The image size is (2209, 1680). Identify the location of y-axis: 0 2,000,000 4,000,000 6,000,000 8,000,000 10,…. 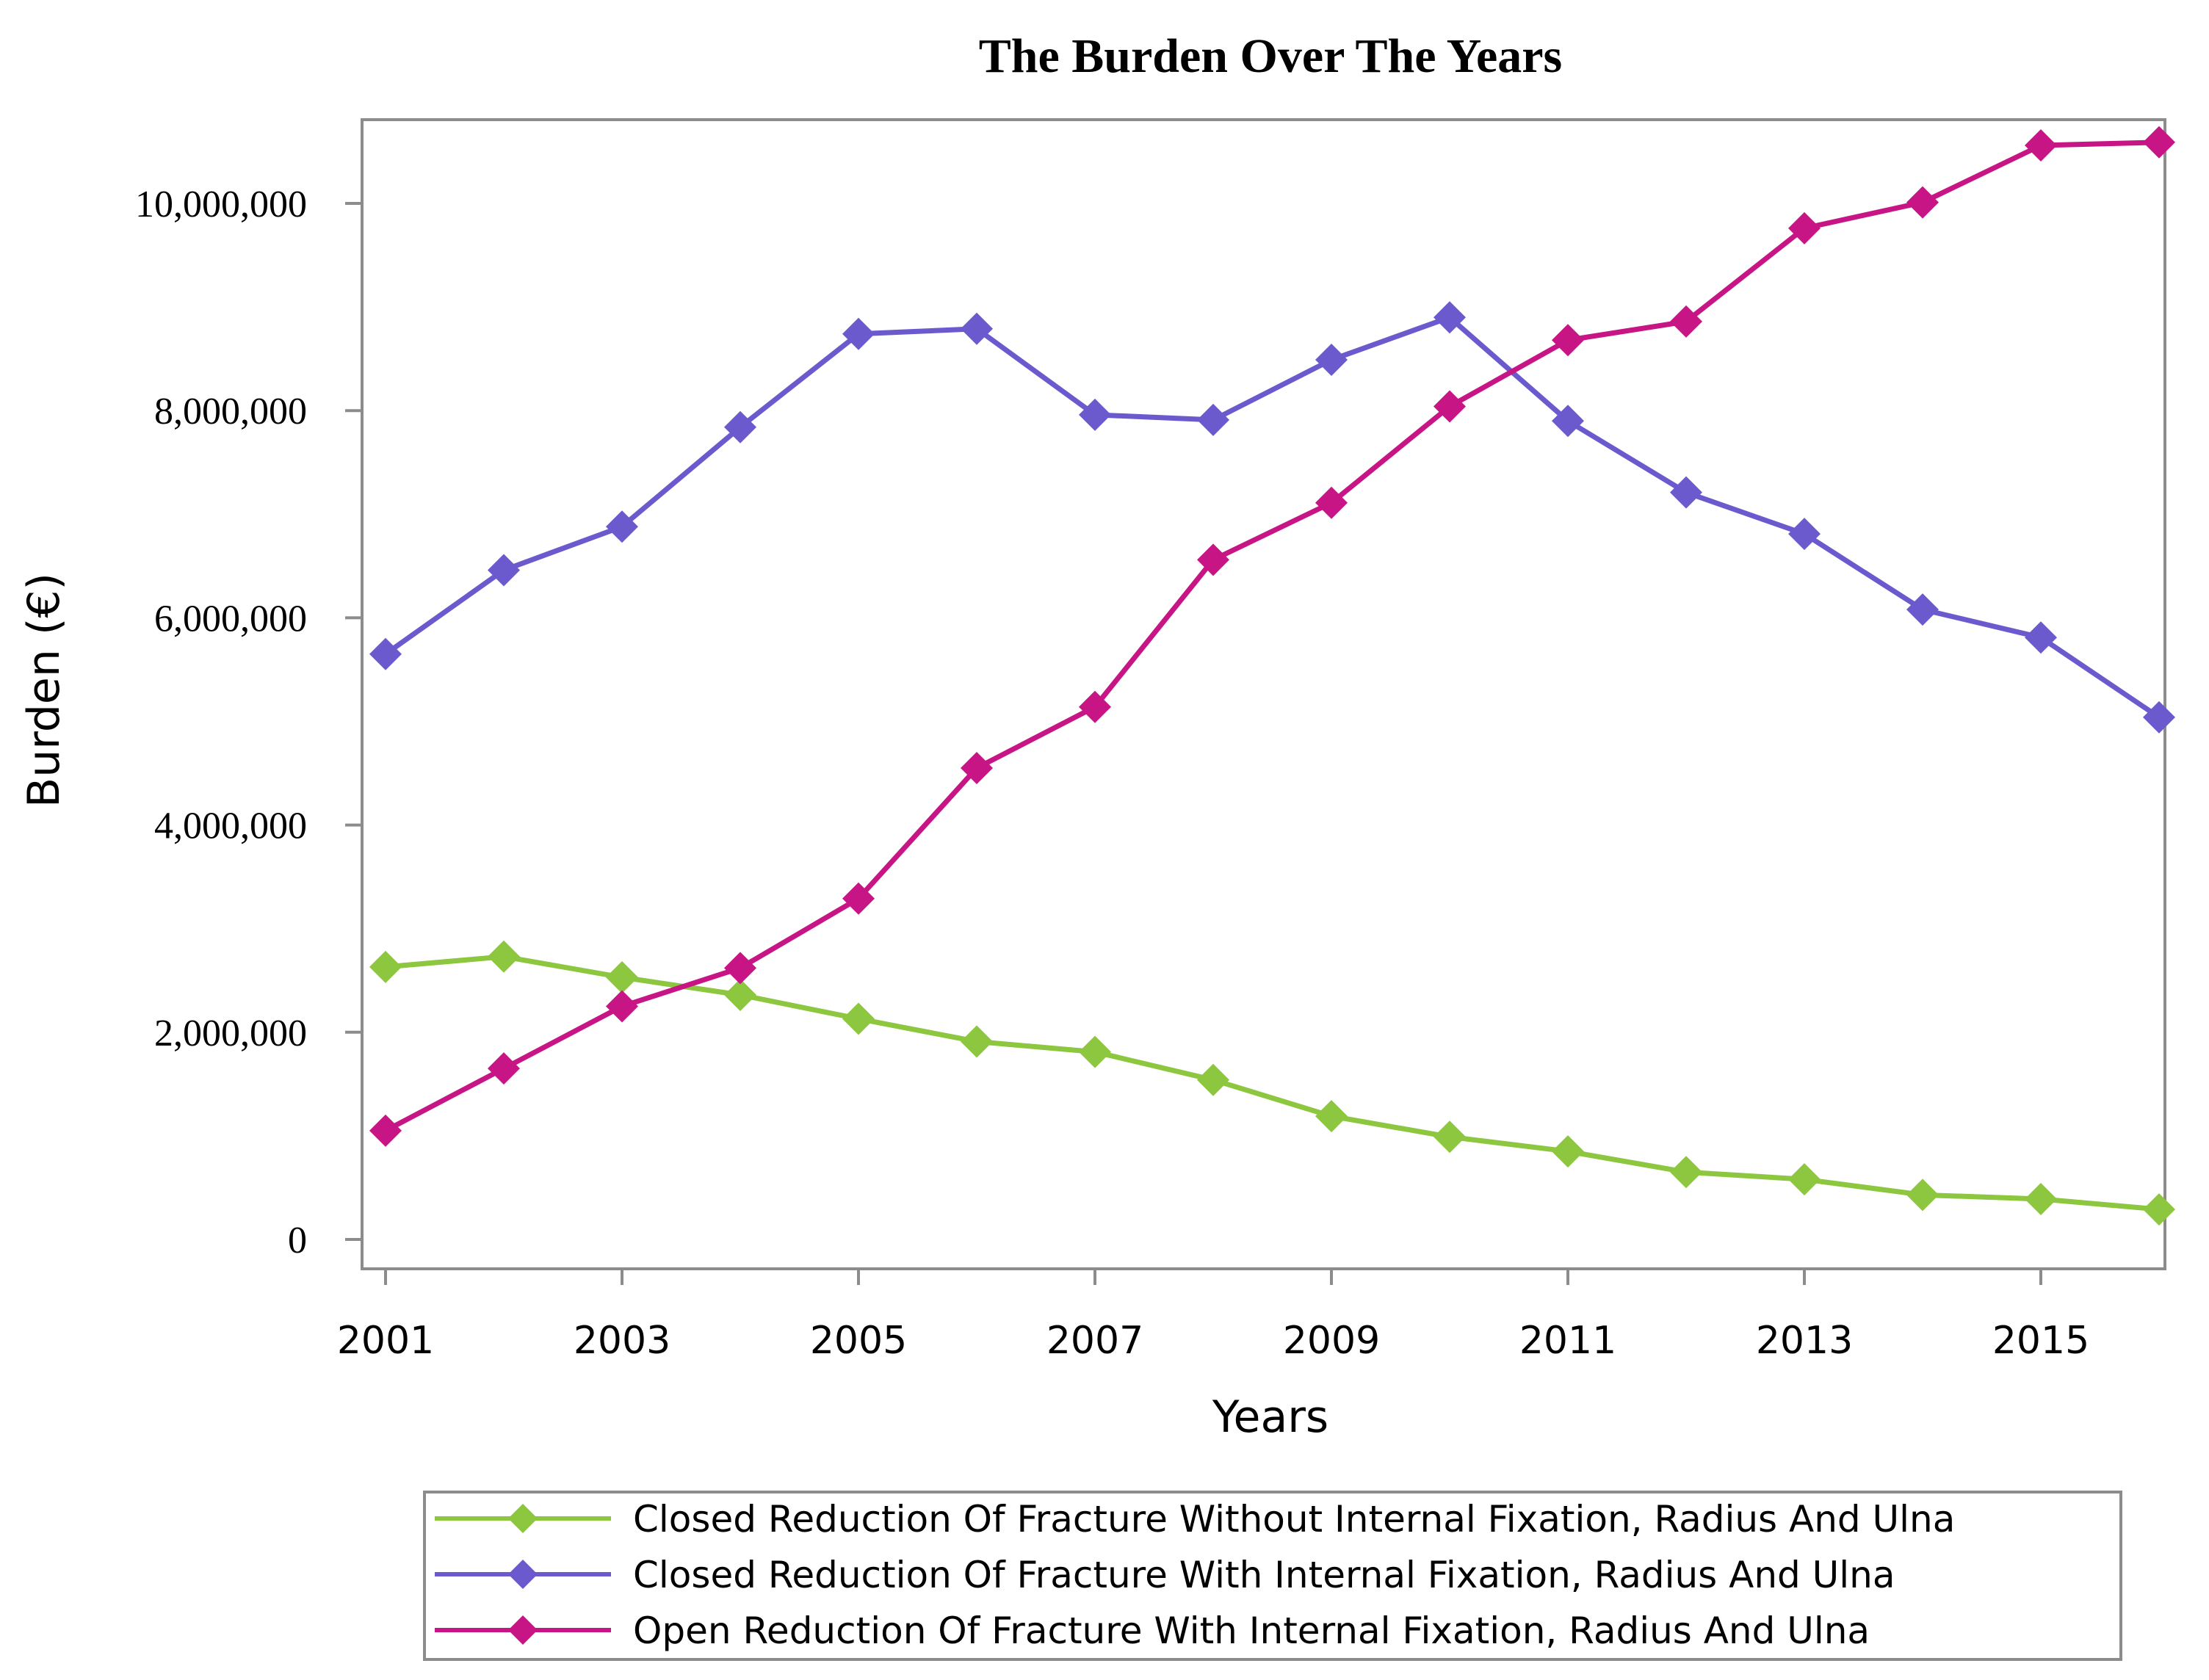
(248, 722).